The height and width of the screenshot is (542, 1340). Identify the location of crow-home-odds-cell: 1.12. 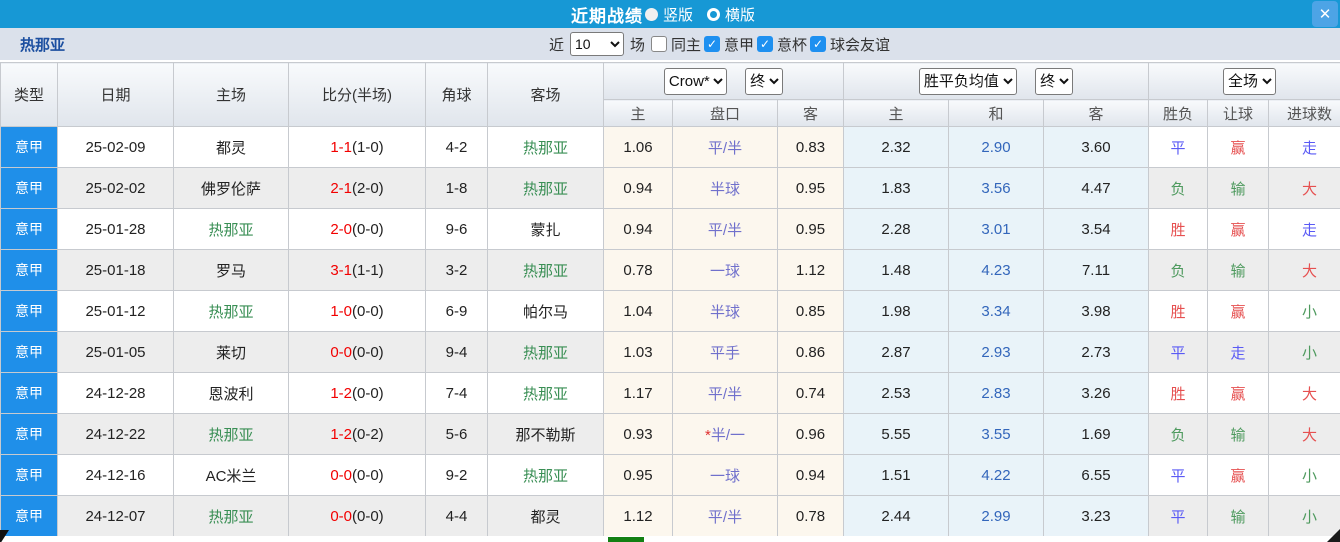
(638, 515).